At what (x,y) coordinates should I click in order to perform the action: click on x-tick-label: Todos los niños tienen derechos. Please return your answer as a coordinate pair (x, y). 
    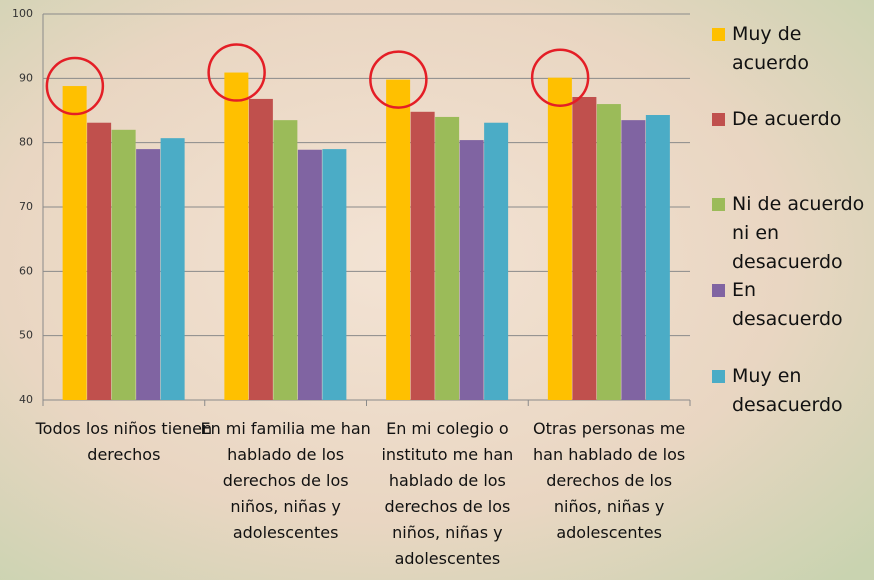
    Looking at the image, I should click on (124, 441).